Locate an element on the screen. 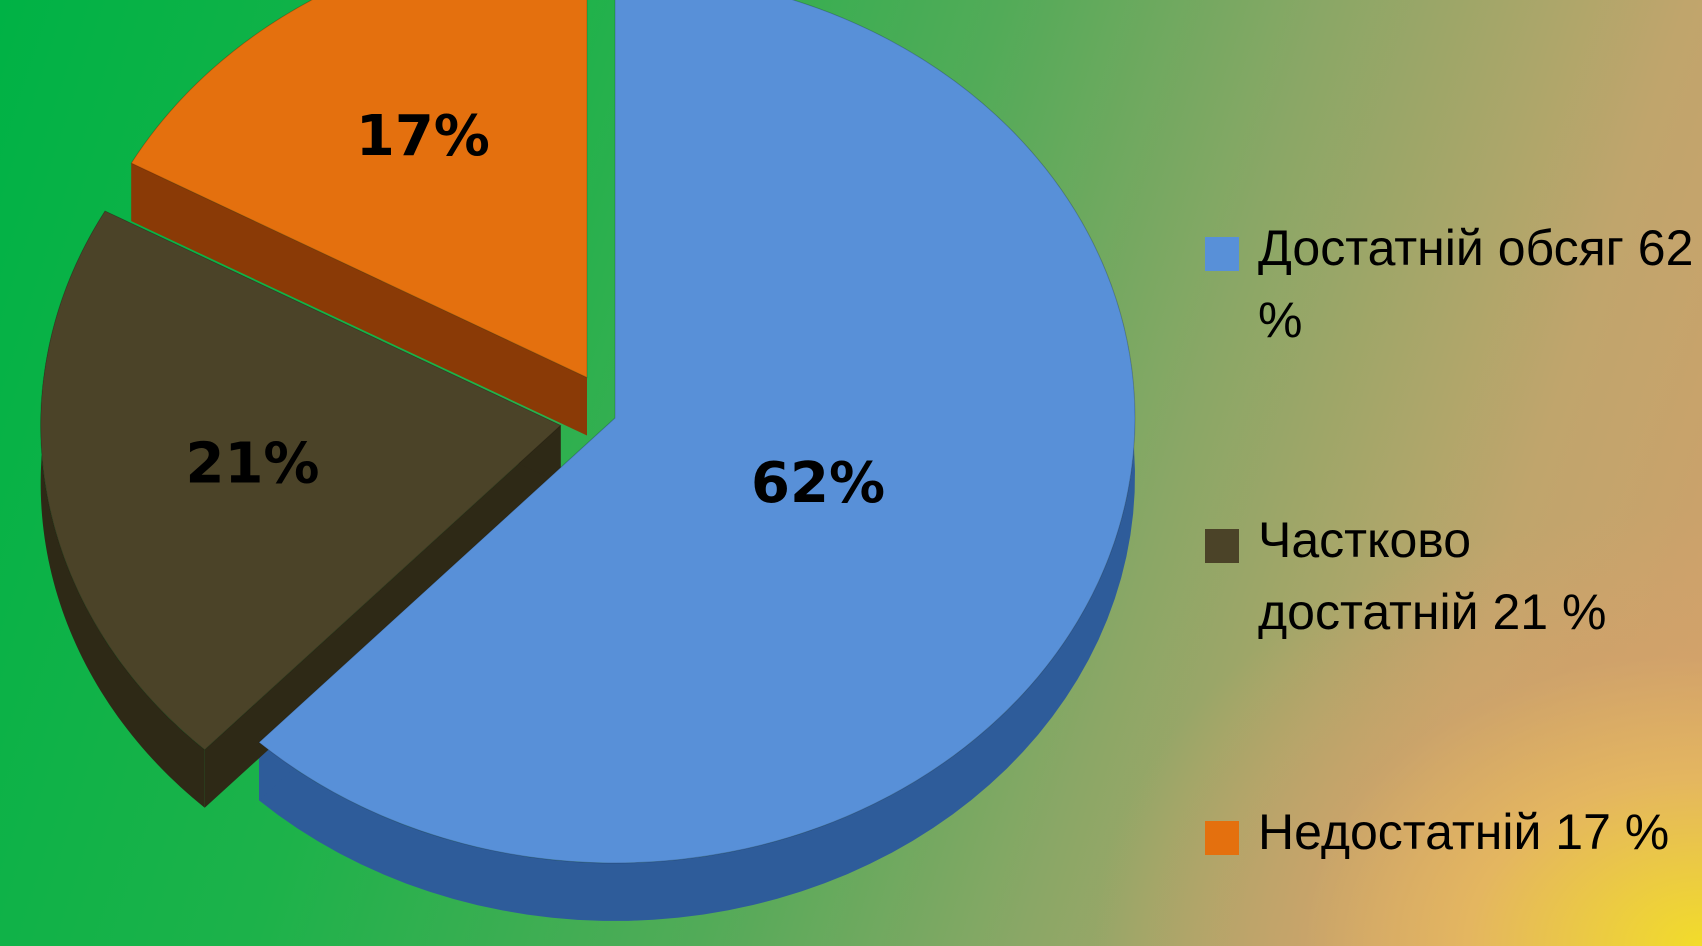  pie-slice-value-label: 17% is located at coordinates (423, 136).